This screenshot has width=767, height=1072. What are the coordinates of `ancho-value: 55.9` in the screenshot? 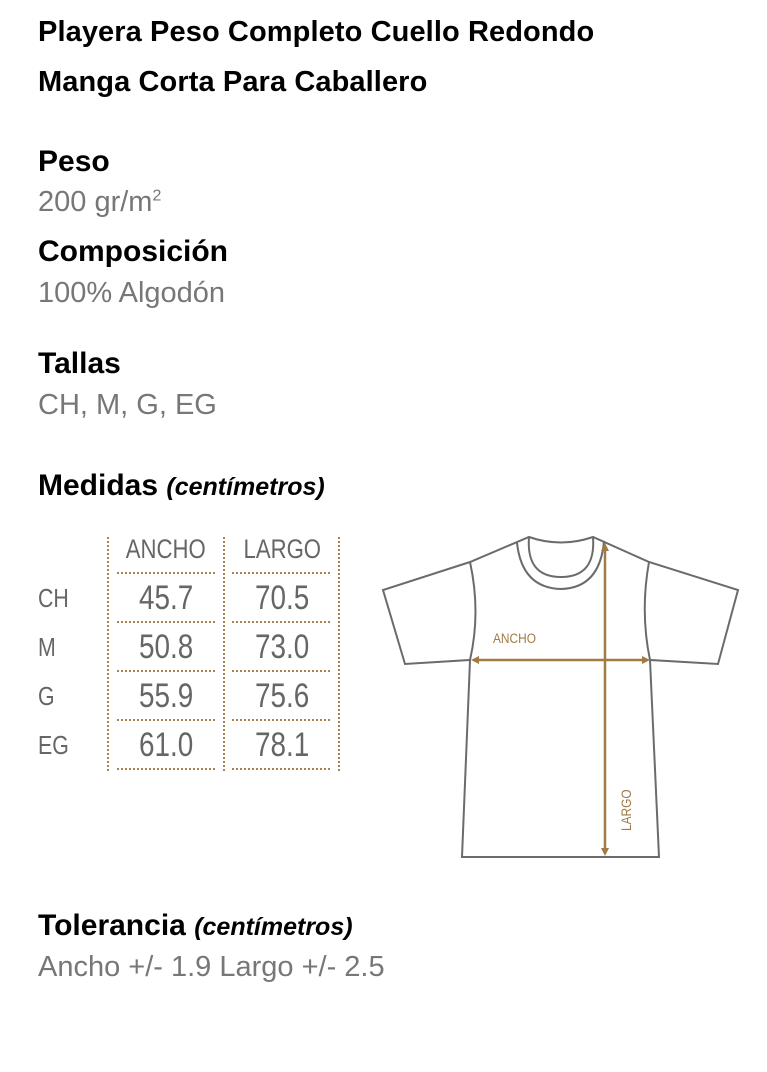 It's located at (166, 696).